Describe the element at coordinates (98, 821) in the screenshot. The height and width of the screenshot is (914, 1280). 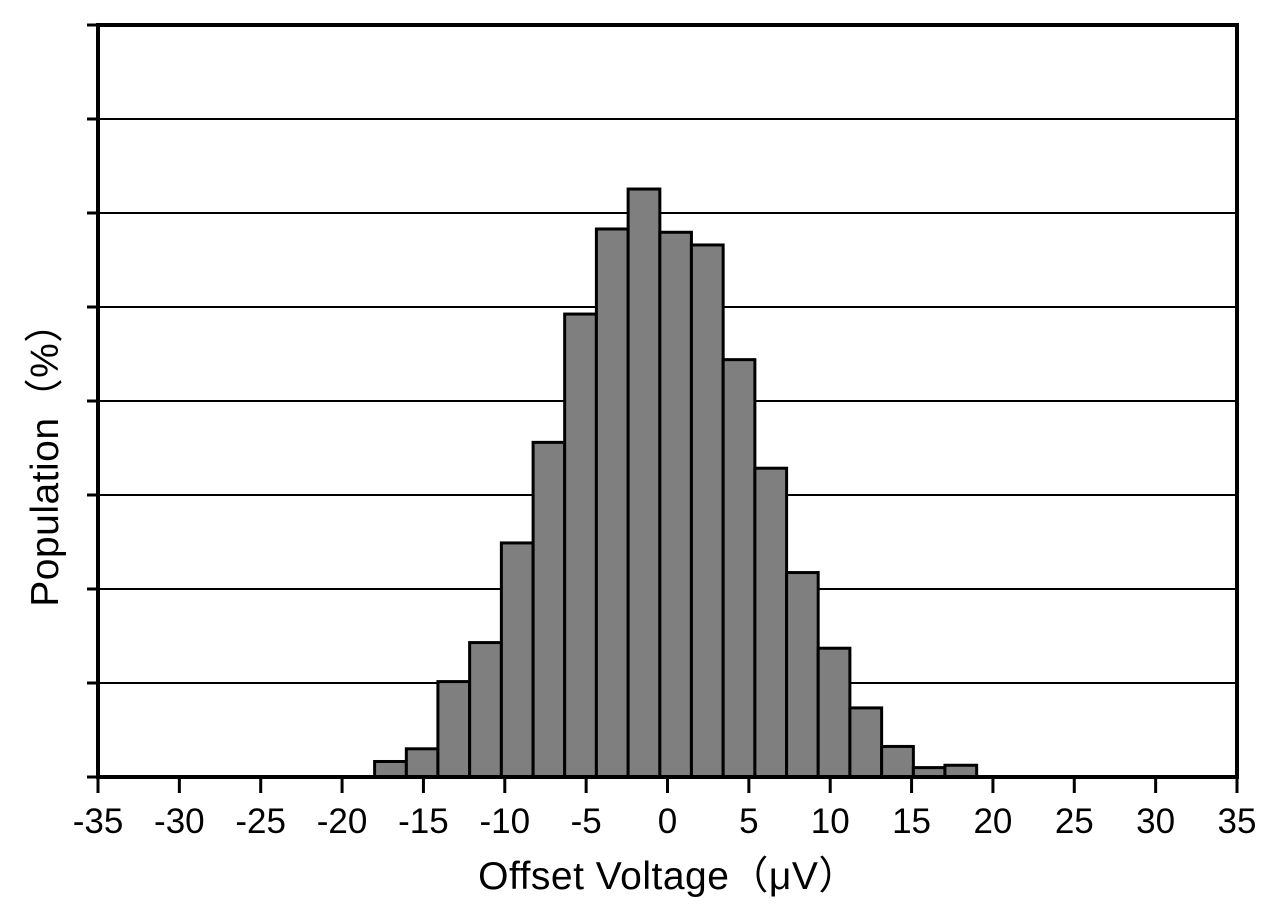
I see `x-tick-label: -35` at that location.